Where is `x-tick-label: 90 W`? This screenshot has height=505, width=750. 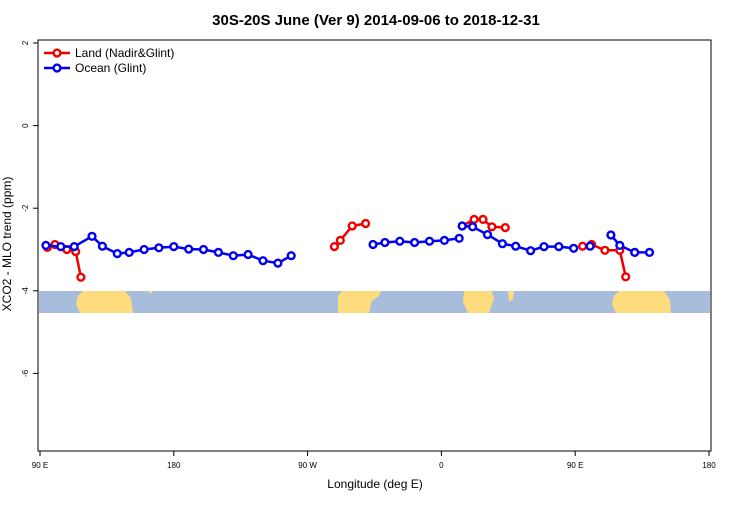
x-tick-label: 90 W is located at coordinates (307, 465).